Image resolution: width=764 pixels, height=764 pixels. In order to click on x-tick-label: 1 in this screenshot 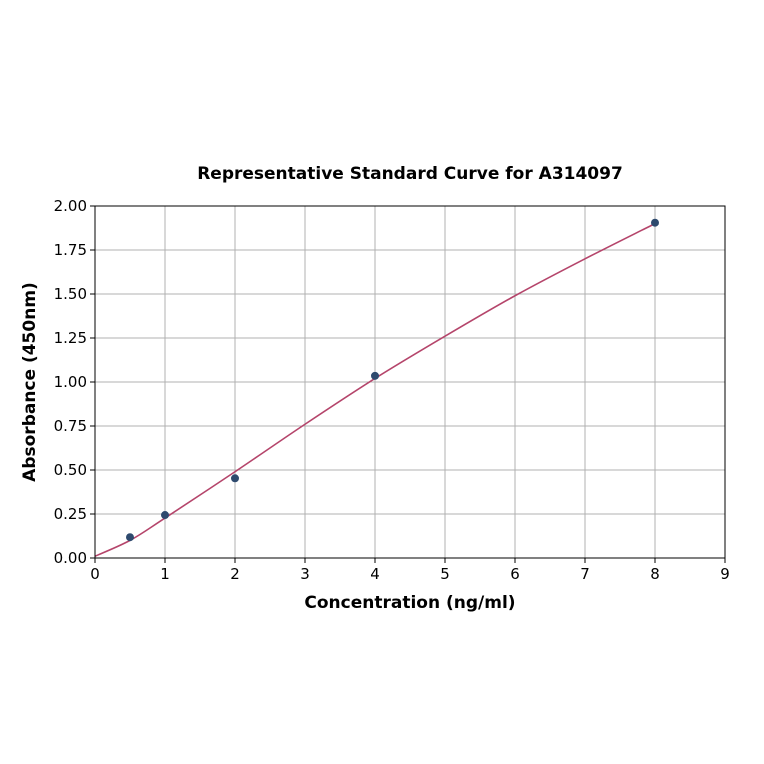, I will do `click(165, 574)`.